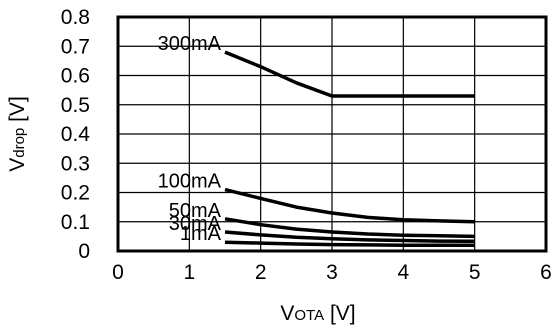 The width and height of the screenshot is (555, 328). Describe the element at coordinates (287, 313) in the screenshot. I see `x-axis-title-main: V` at that location.